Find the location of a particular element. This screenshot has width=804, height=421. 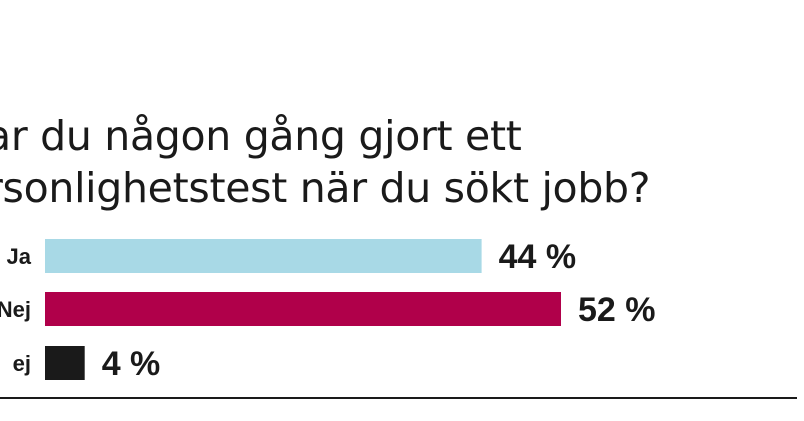

value-label: 44 % is located at coordinates (537, 257).